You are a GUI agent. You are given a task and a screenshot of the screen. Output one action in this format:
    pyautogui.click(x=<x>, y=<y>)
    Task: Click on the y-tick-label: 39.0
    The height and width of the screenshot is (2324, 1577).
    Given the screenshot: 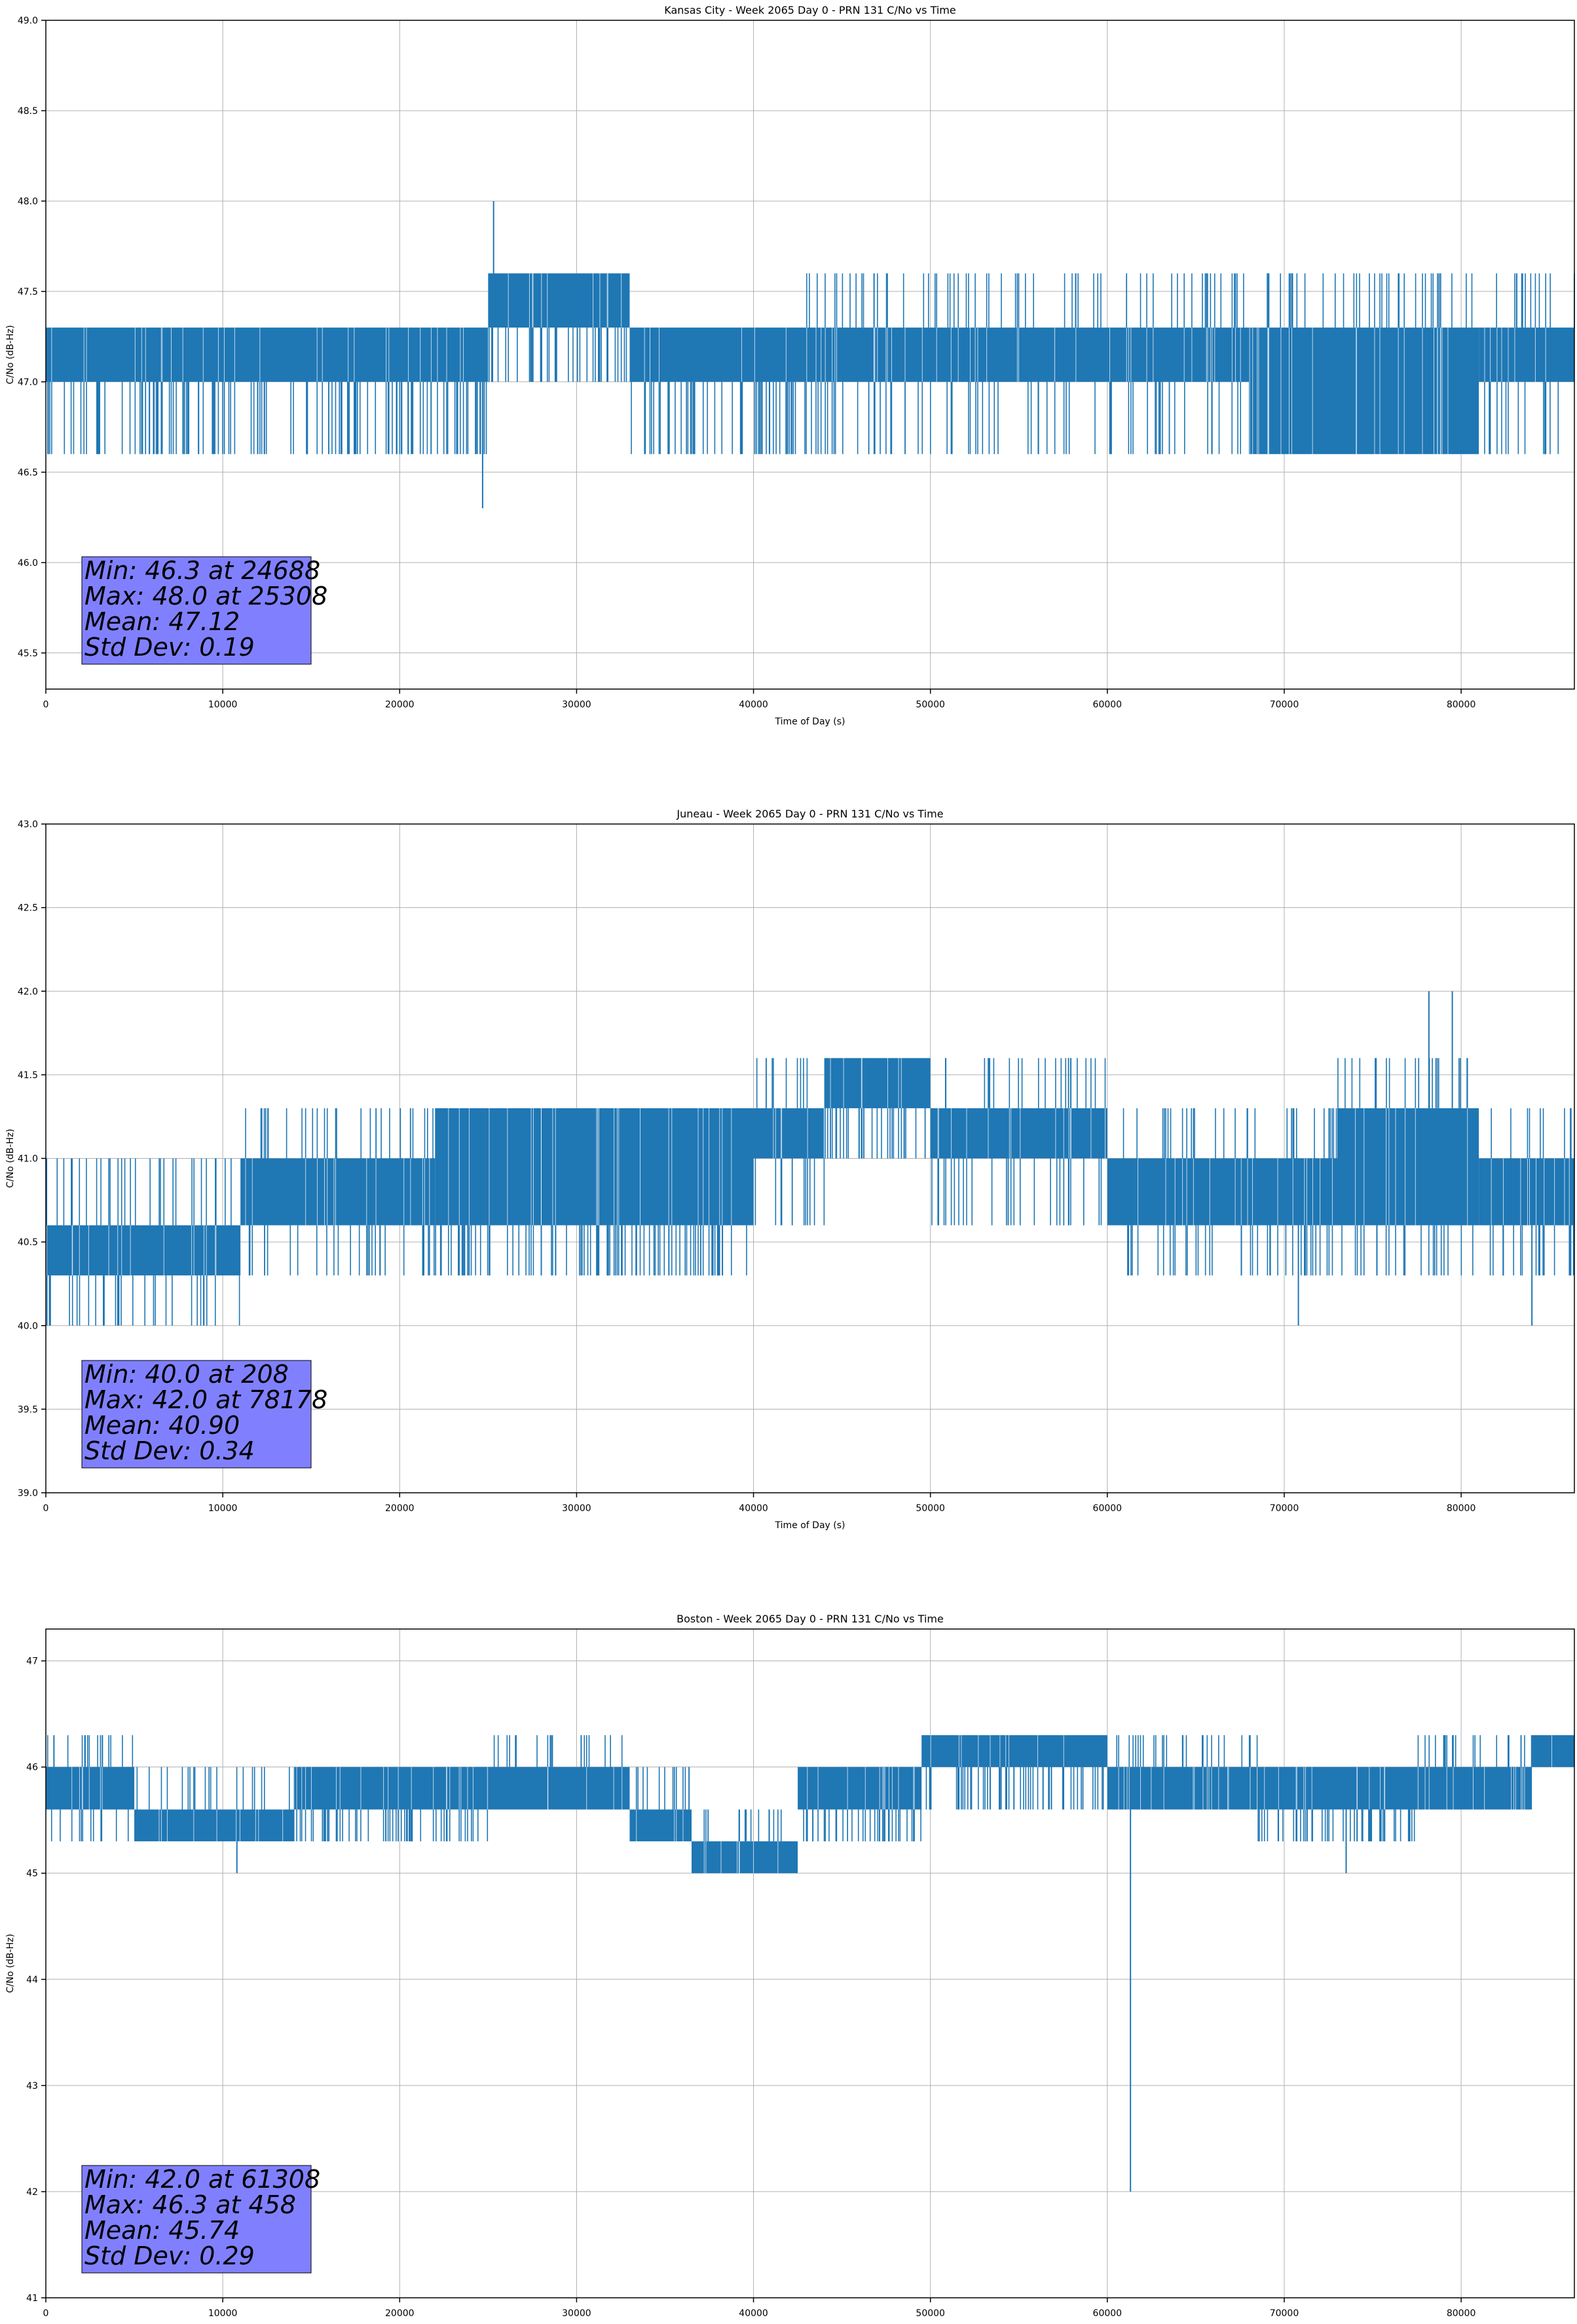 What is the action you would take?
    pyautogui.click(x=28, y=1493)
    